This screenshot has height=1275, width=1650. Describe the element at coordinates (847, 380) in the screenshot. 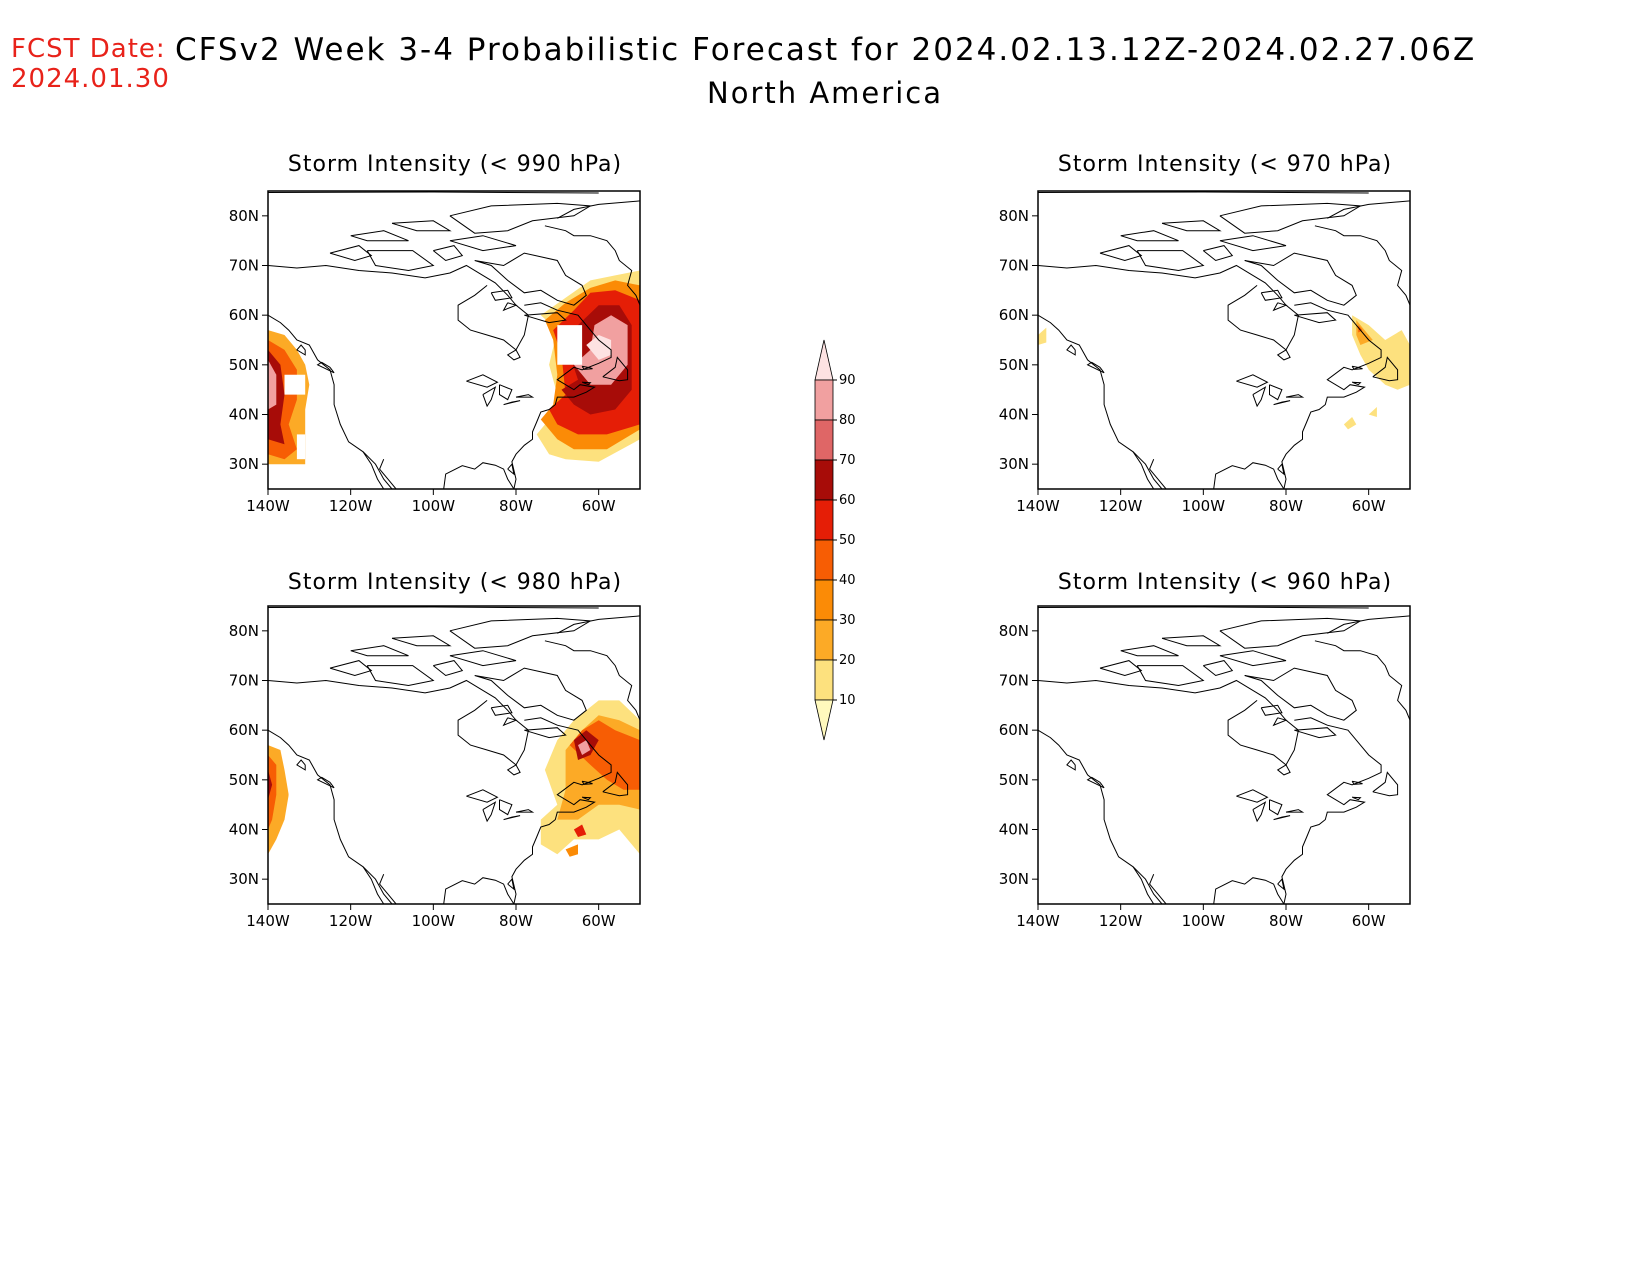

I see `colorbar-tick-label: 90` at that location.